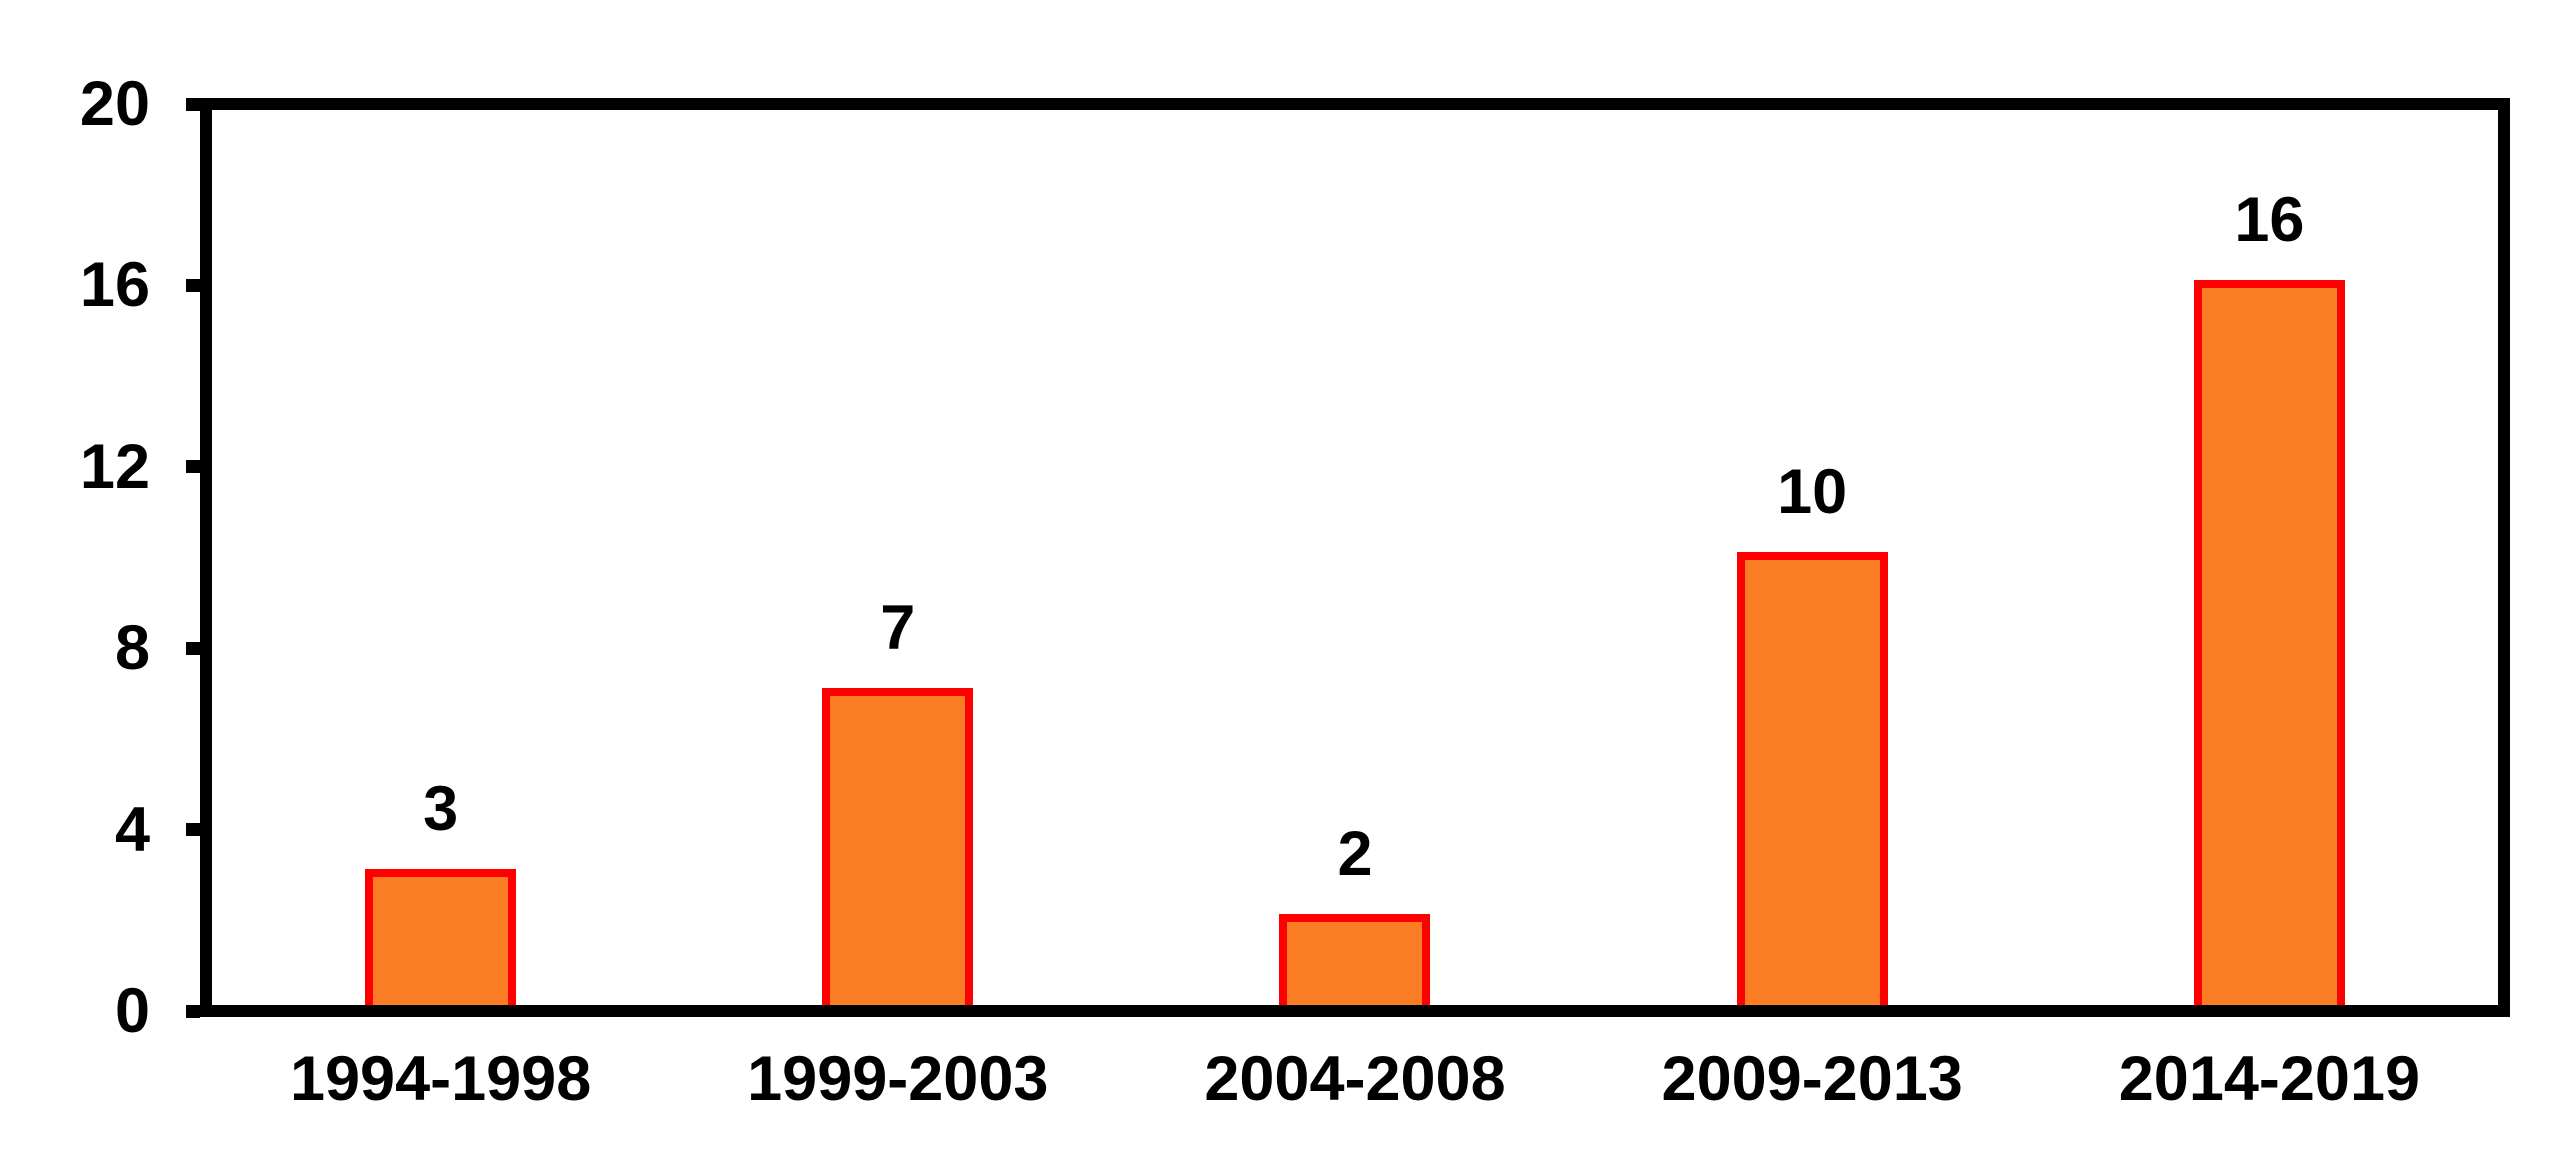  What do you see at coordinates (132, 829) in the screenshot?
I see `y-axis-tick-label: 4` at bounding box center [132, 829].